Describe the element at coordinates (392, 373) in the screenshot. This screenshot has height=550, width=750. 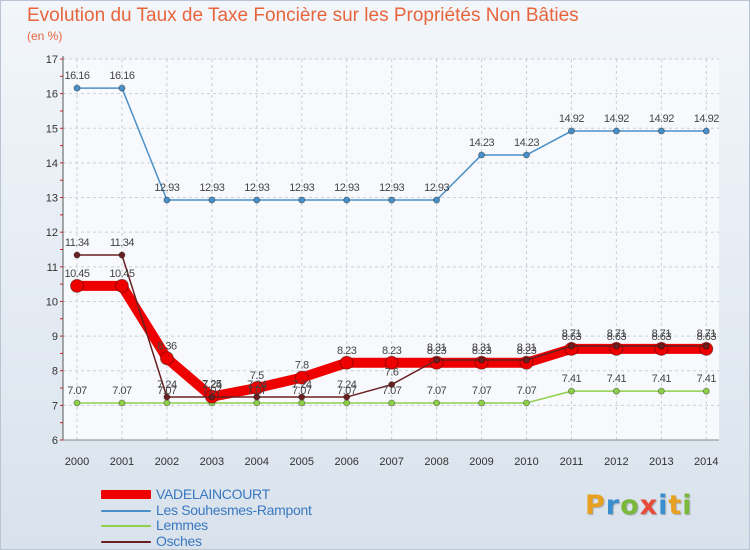
I see `data-label-osches: 7.6` at that location.